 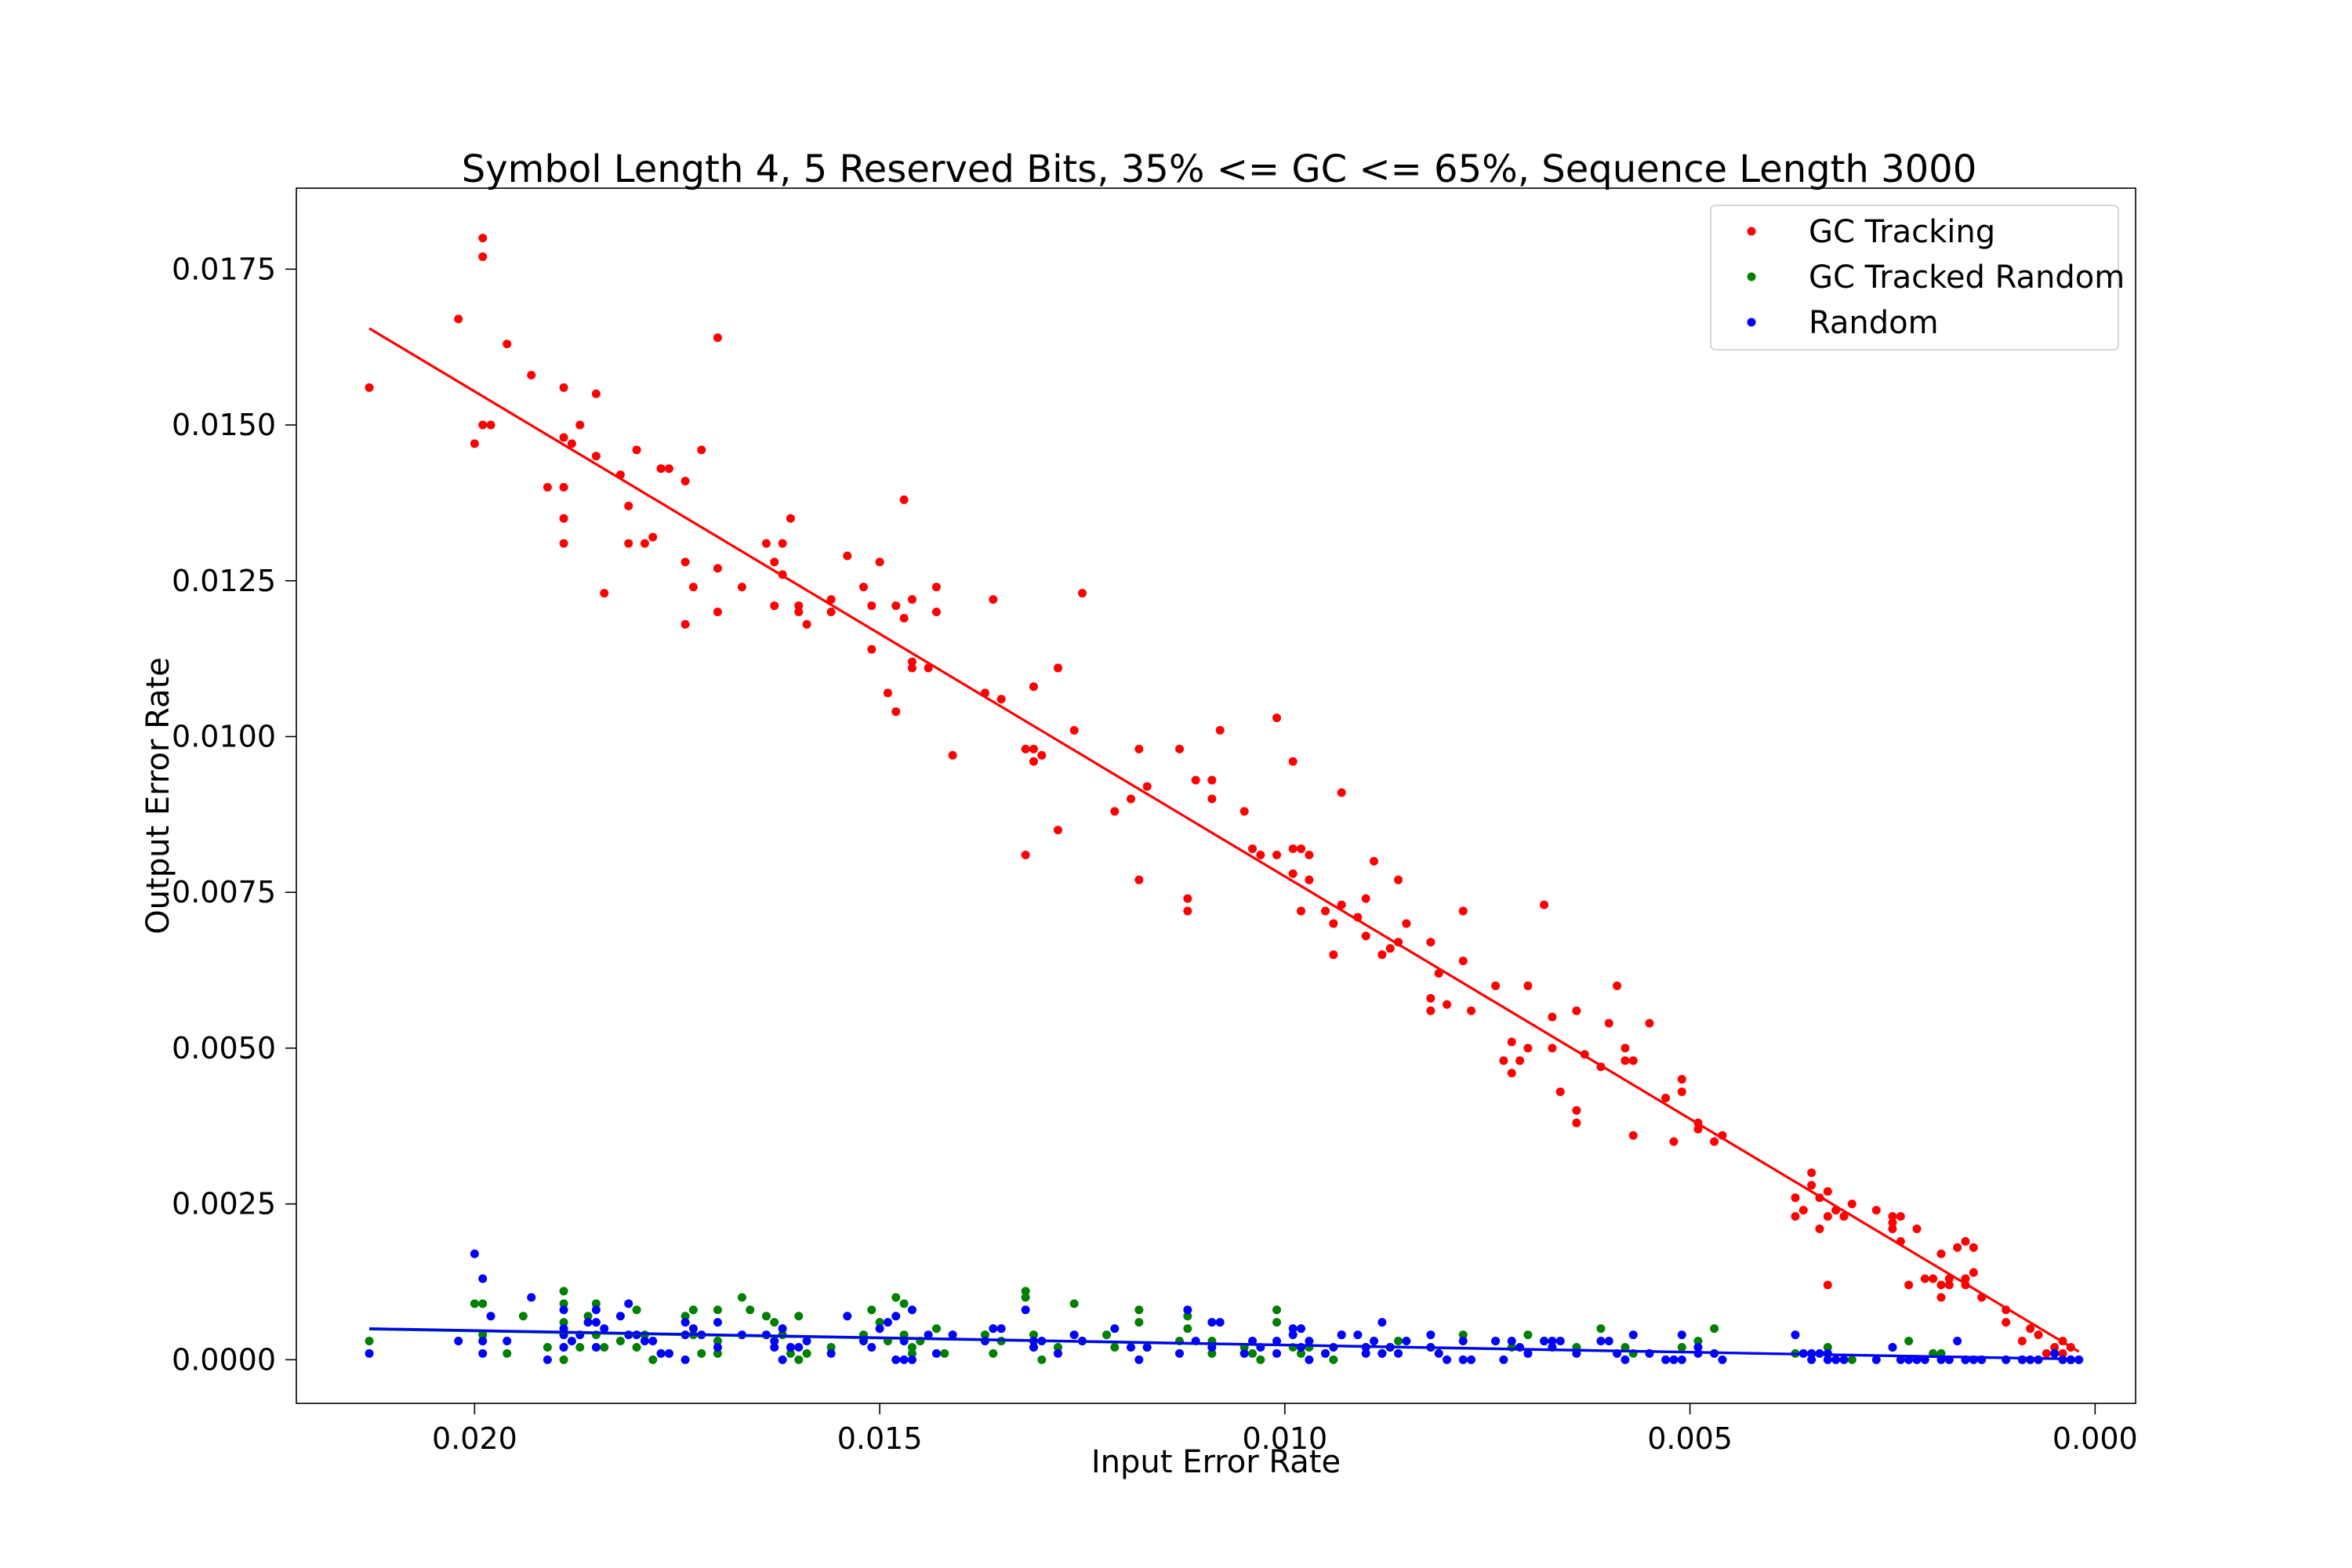 I want to click on legend-label: GC Tracked Random, so click(x=1967, y=278).